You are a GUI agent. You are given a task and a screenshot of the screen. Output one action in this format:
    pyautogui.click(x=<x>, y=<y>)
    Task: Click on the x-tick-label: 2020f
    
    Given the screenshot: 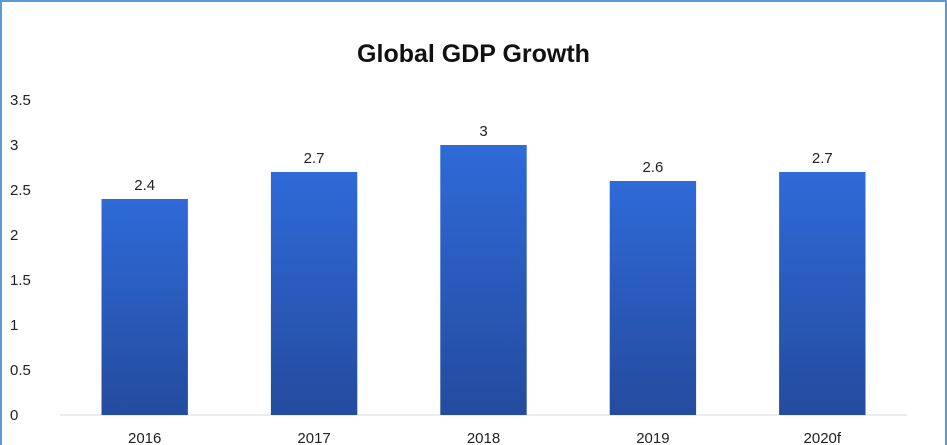 What is the action you would take?
    pyautogui.click(x=823, y=437)
    